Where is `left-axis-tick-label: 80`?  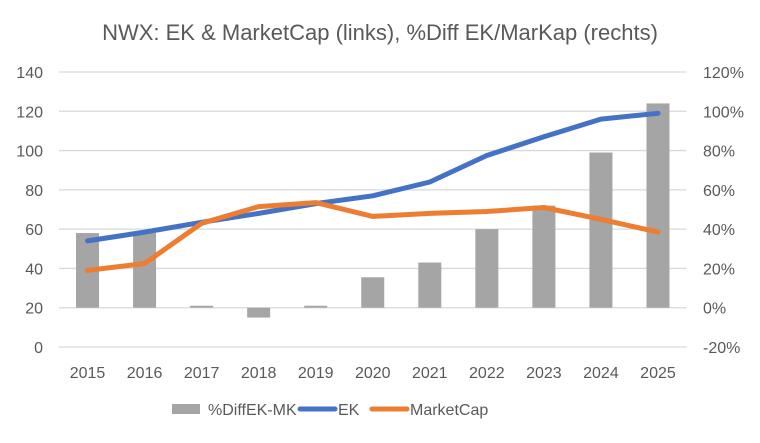 left-axis-tick-label: 80 is located at coordinates (34, 191).